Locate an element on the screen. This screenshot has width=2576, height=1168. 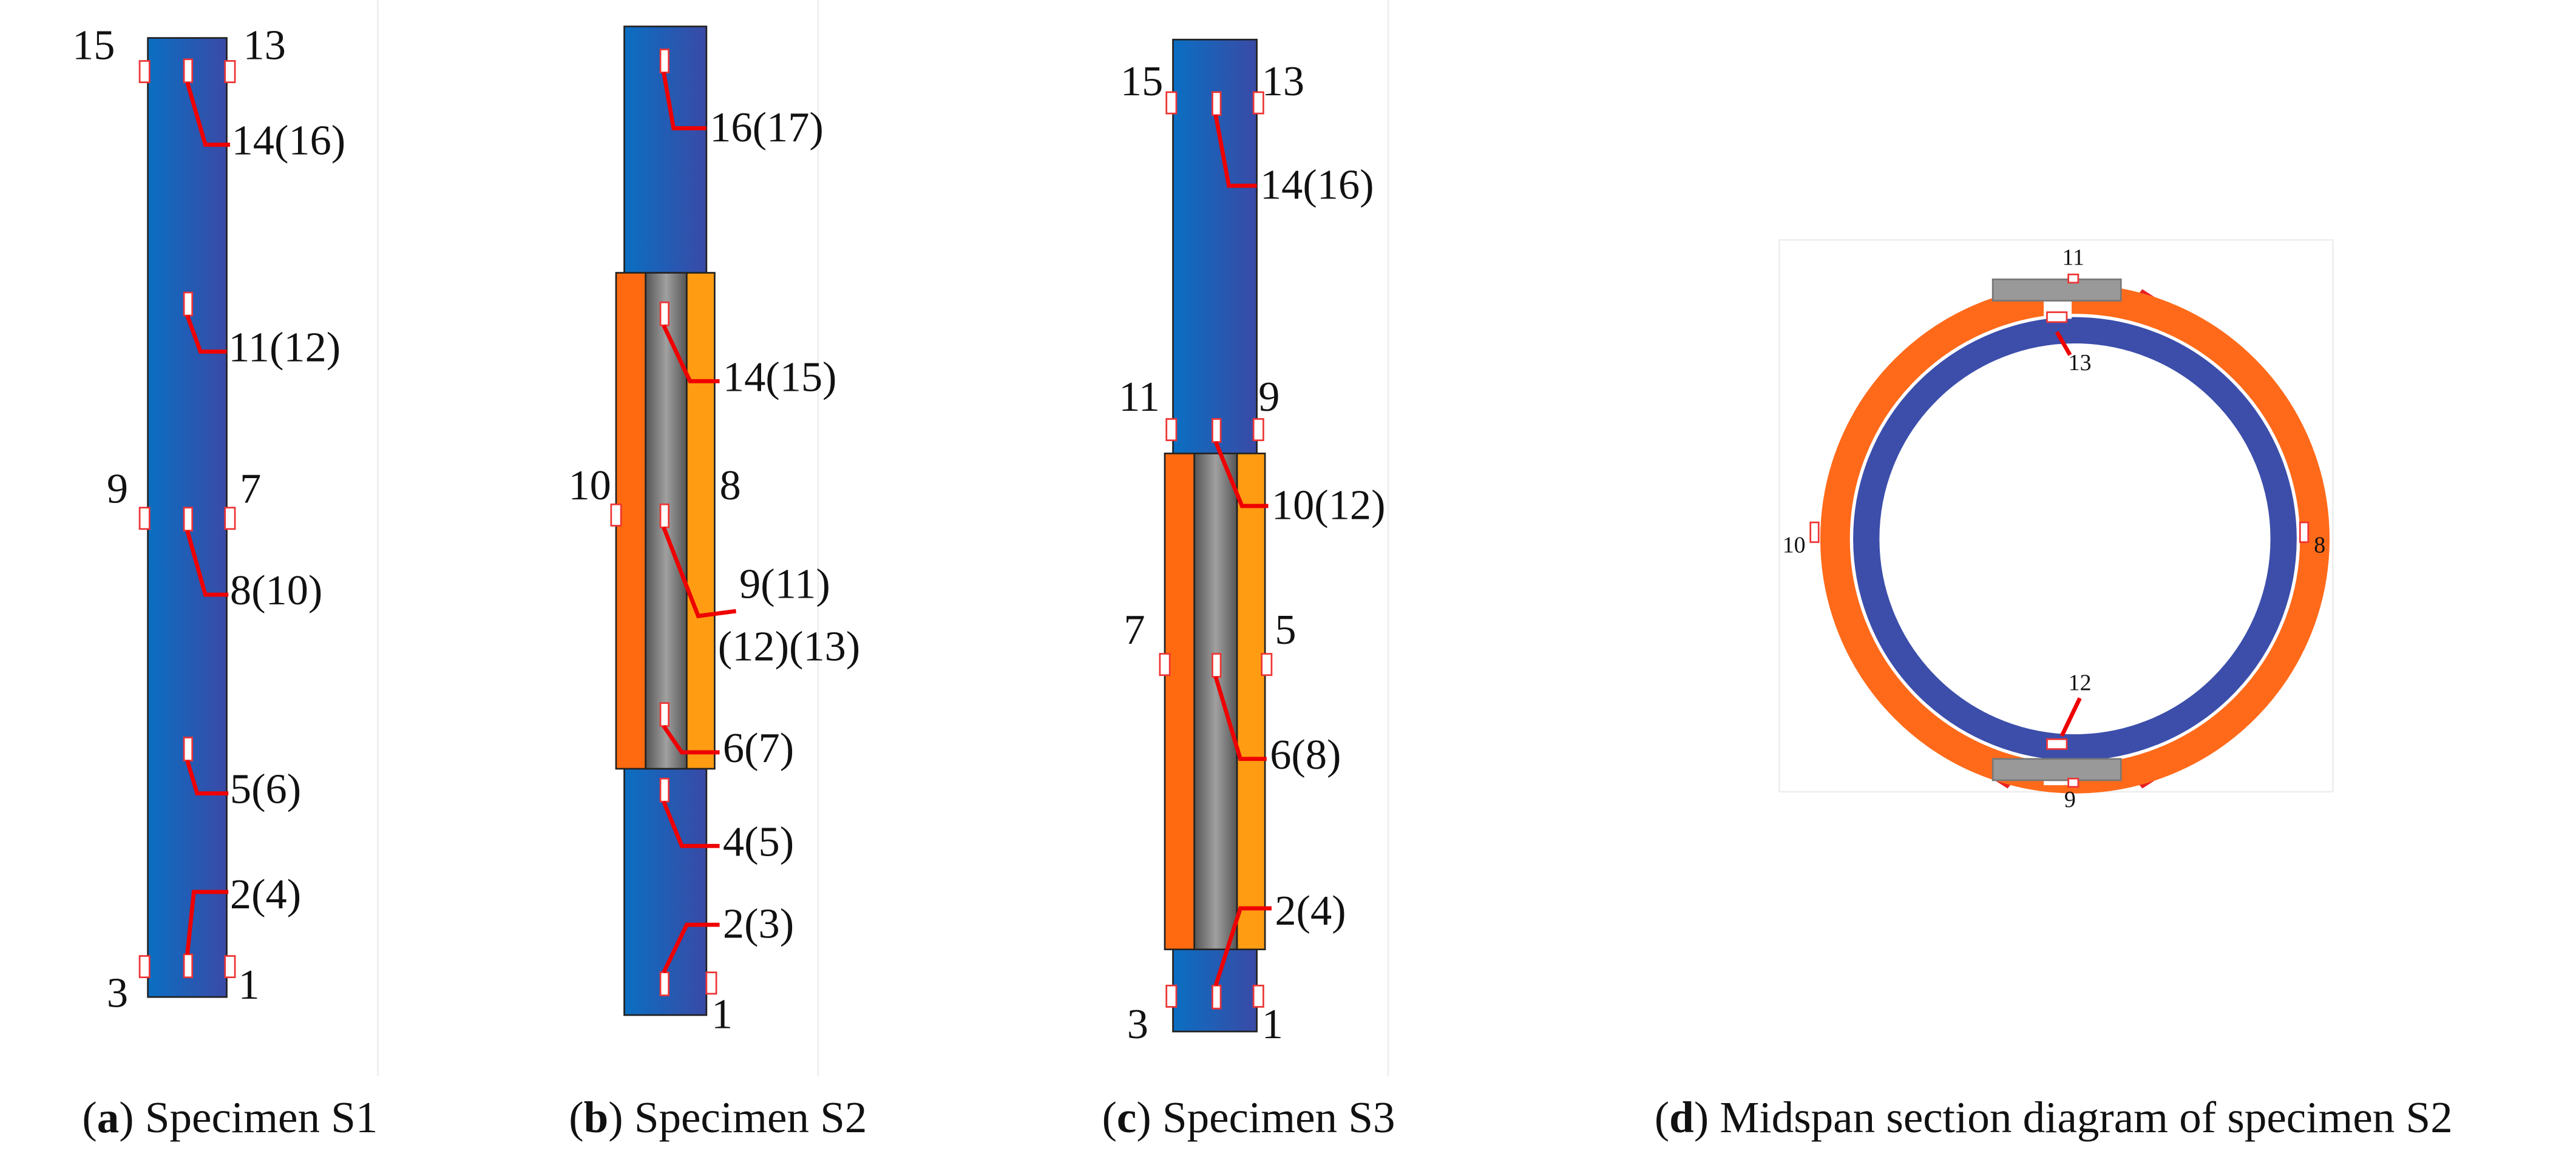
gauge-label: 10(12) is located at coordinates (1329, 505).